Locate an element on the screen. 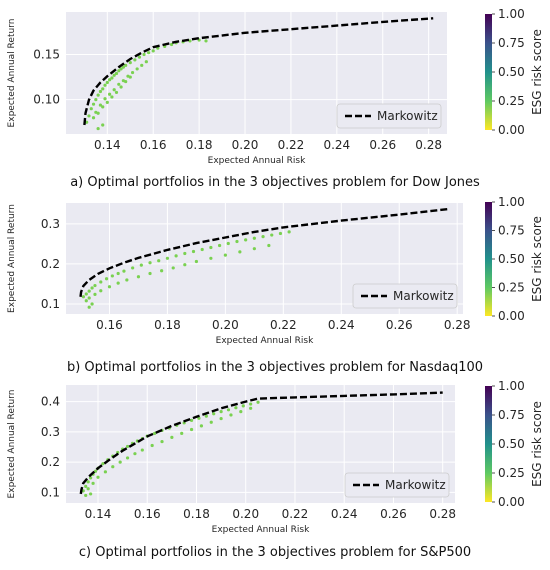  x-tick-label: 0.28 is located at coordinates (428, 145).